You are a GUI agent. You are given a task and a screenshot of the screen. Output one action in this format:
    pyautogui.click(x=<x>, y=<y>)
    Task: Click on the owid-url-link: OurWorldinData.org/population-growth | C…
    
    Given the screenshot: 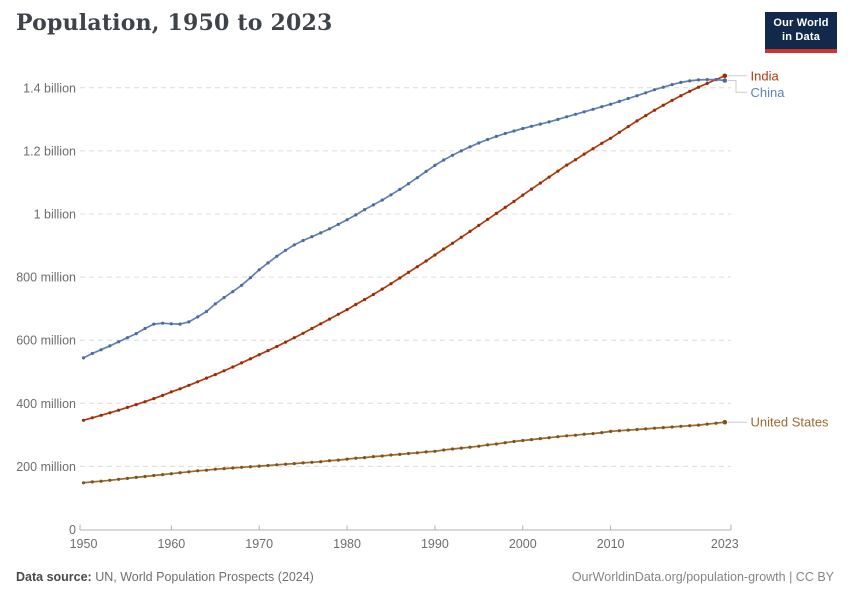 What is the action you would take?
    pyautogui.click(x=702, y=577)
    